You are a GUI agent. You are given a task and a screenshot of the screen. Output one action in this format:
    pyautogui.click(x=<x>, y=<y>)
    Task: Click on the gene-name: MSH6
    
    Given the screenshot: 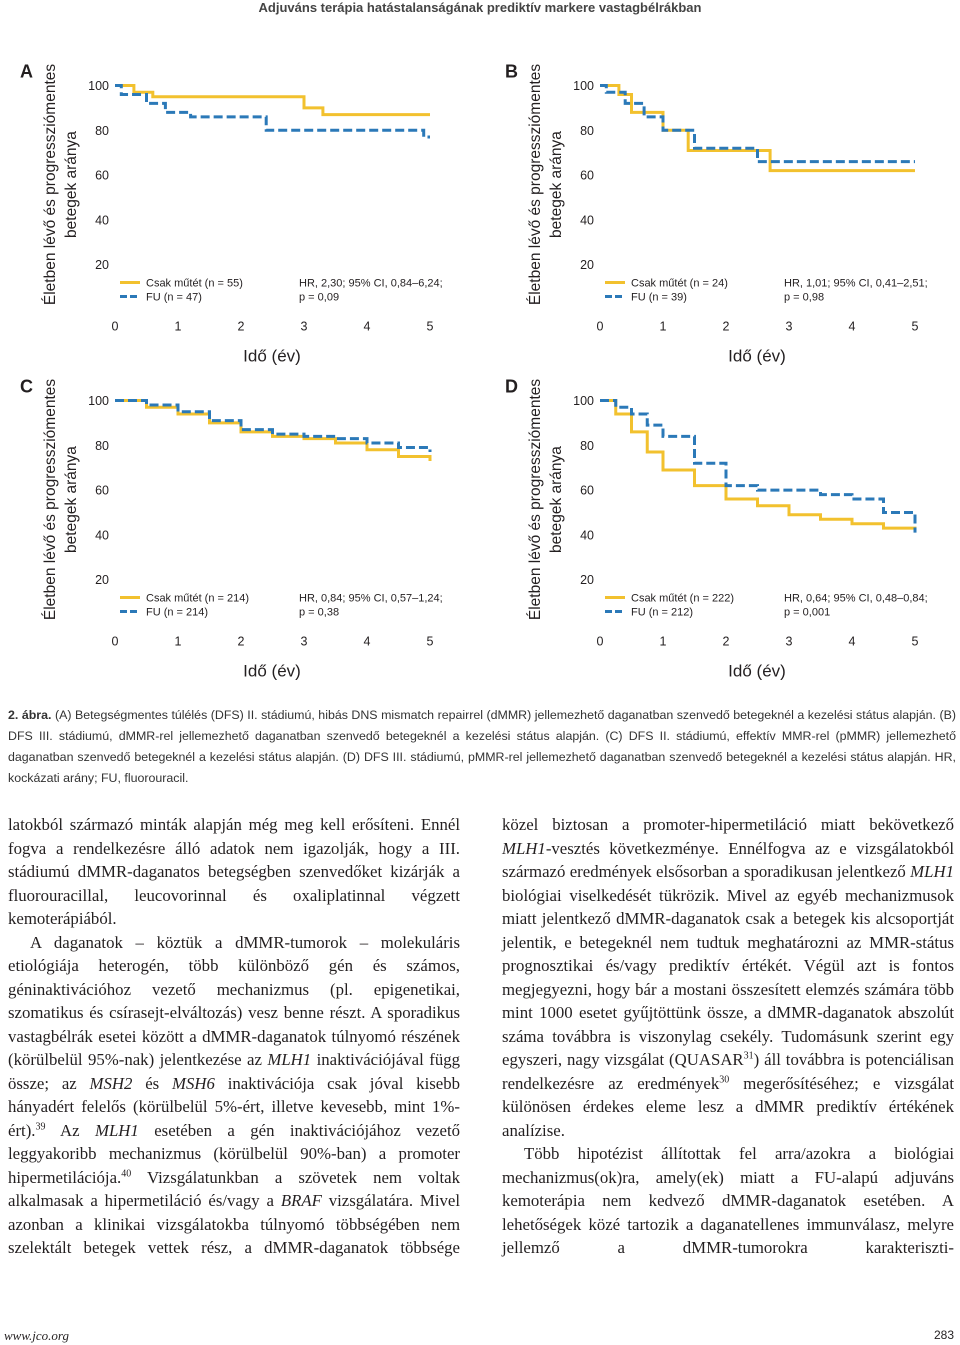 What is the action you would take?
    pyautogui.click(x=193, y=1083)
    